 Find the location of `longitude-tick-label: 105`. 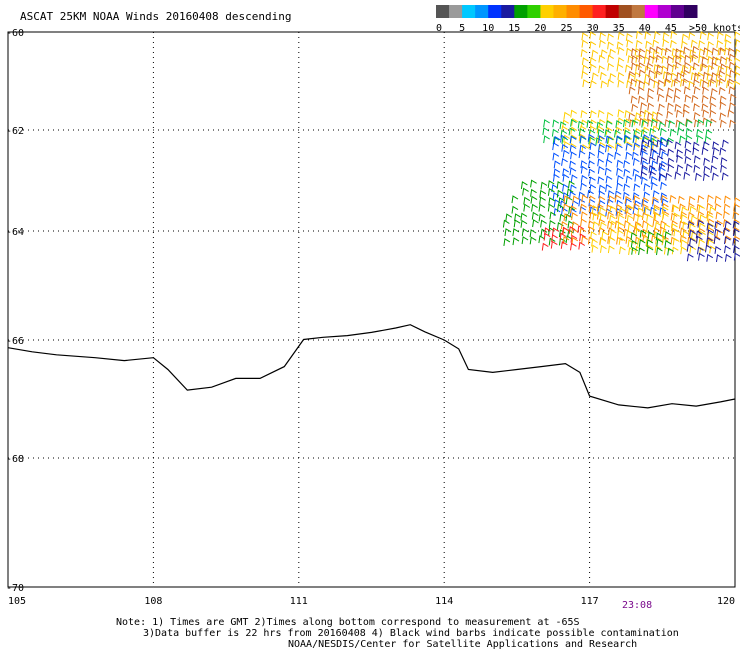

longitude-tick-label: 105 is located at coordinates (17, 601).